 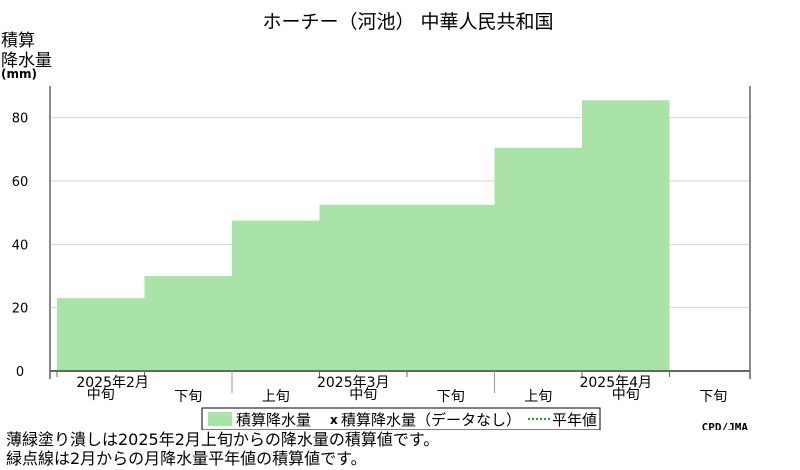 I want to click on footnote-dotted: 緑点線は2月からの月降水量平年値の積算値です。, so click(x=186, y=458).